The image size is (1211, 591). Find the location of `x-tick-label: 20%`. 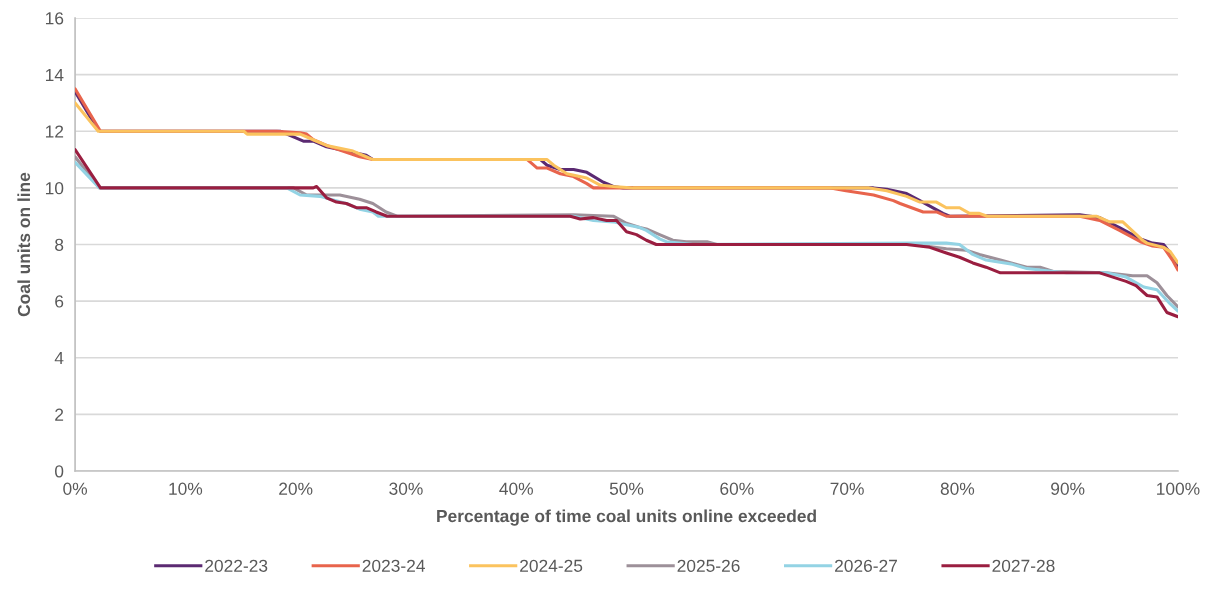

x-tick-label: 20% is located at coordinates (296, 488).